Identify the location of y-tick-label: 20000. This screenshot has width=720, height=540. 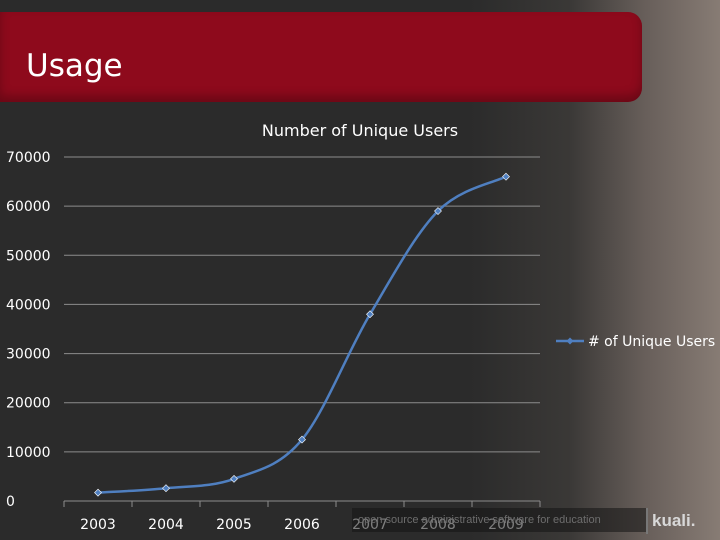
(28, 404).